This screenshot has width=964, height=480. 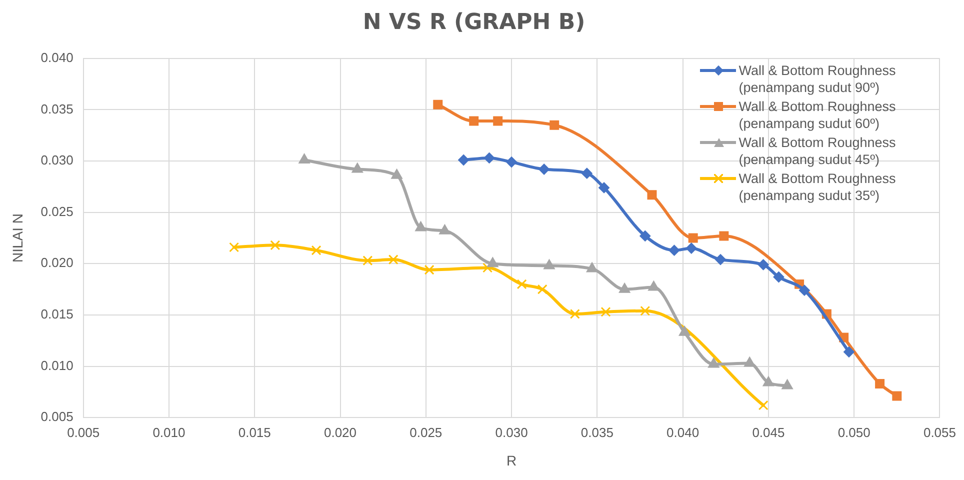 I want to click on x-tick-label: 0.010, so click(x=169, y=432).